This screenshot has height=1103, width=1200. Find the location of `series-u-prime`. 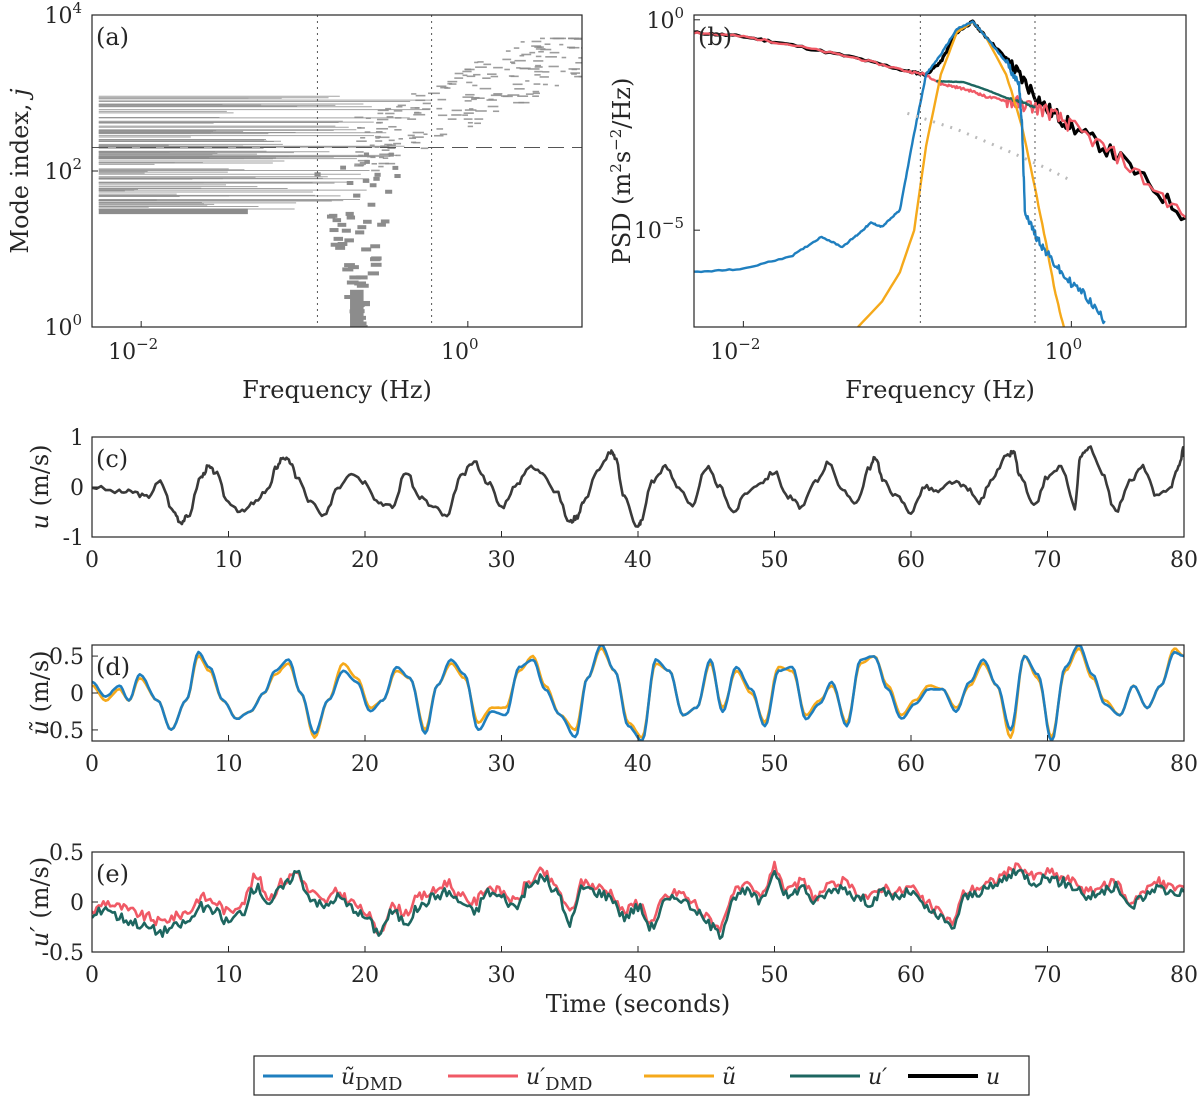

series-u-prime is located at coordinates (638, 904).